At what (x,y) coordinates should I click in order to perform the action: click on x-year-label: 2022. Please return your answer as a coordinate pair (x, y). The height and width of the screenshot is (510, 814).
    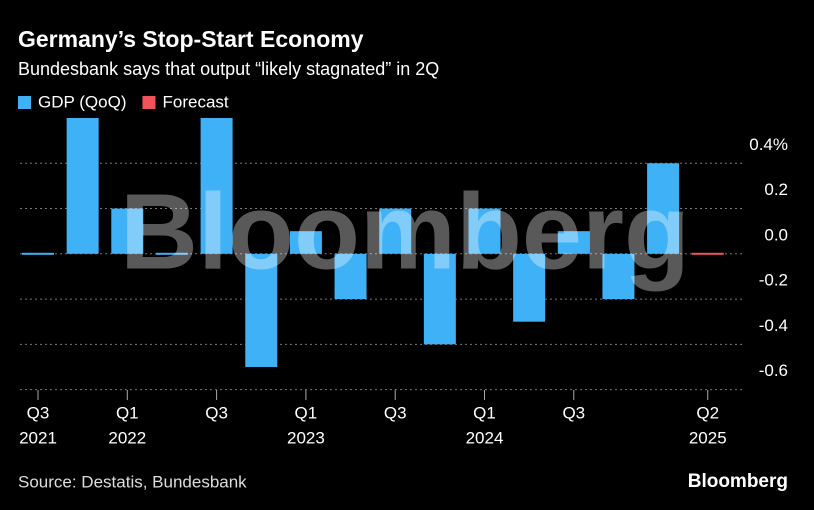
    Looking at the image, I should click on (127, 437).